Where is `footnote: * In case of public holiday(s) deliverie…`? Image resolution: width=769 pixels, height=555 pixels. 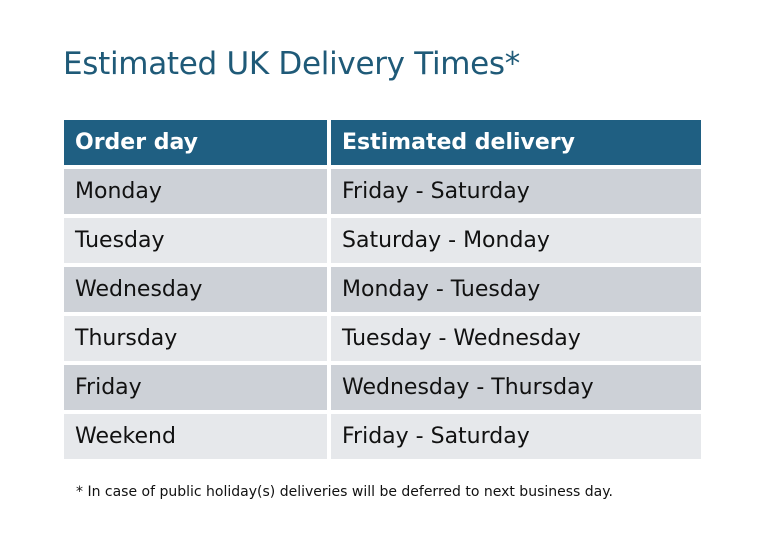
footnote: * In case of public holiday(s) deliverie… is located at coordinates (344, 492).